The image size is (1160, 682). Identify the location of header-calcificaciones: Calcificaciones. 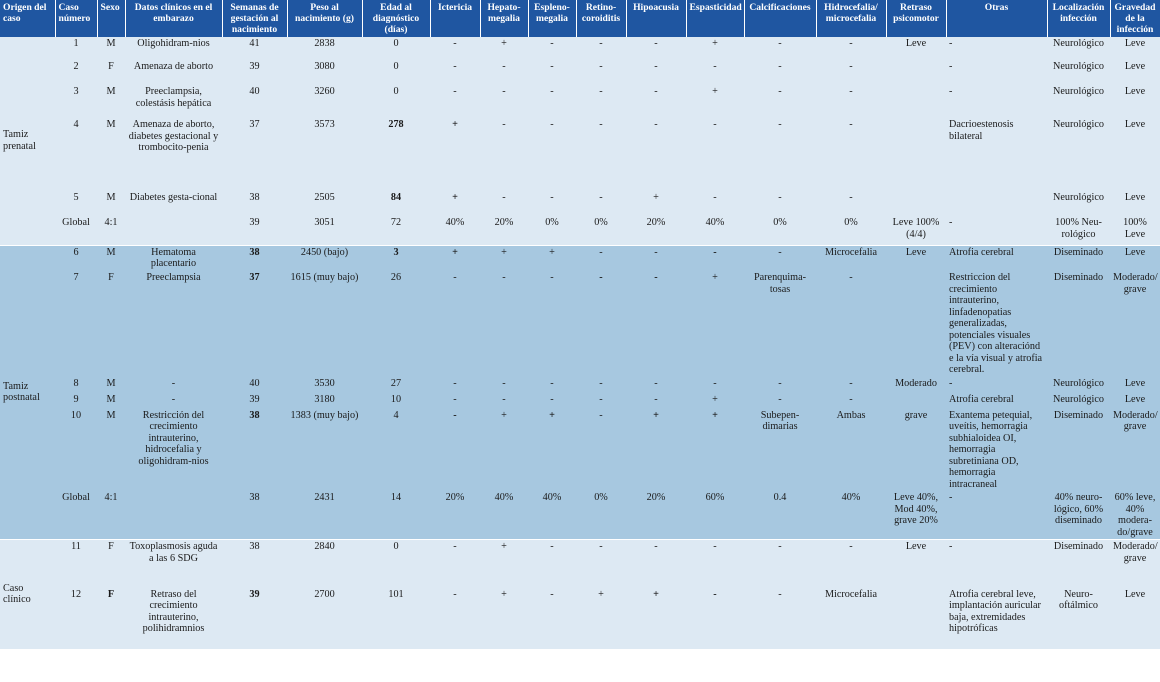
(780, 18).